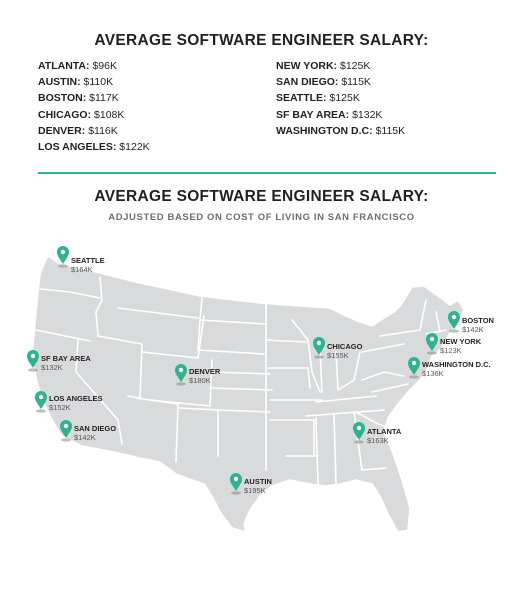 This screenshot has height=590, width=523. What do you see at coordinates (60, 407) in the screenshot?
I see `marker-value: $152K` at bounding box center [60, 407].